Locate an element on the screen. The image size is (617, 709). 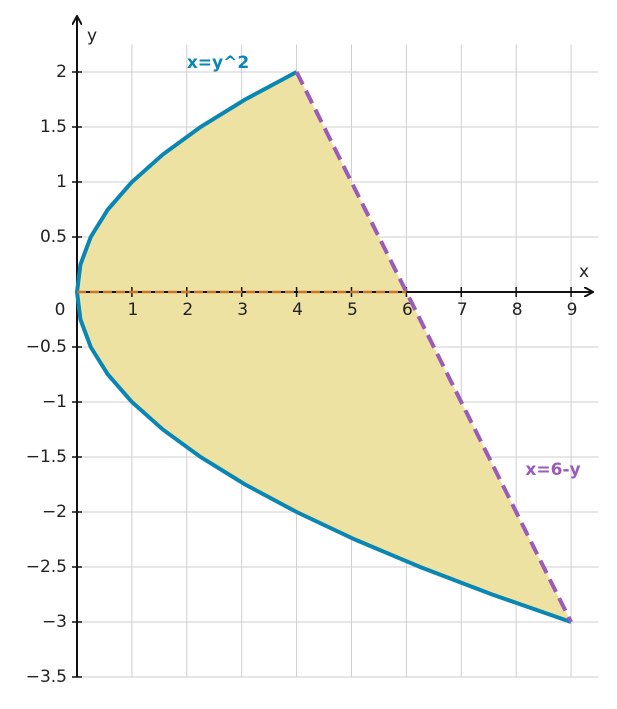
x-axis-label: x is located at coordinates (584, 272).